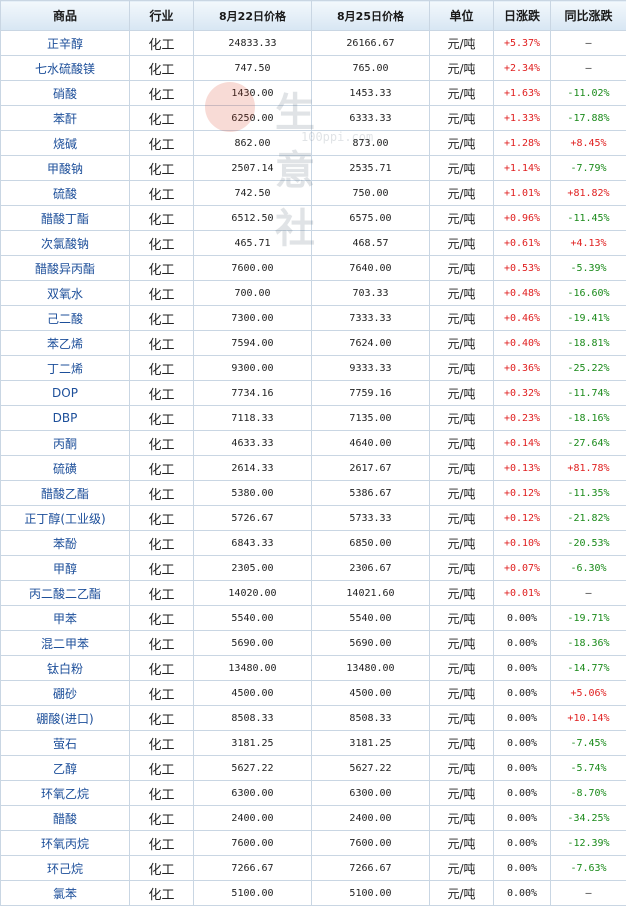 Image resolution: width=626 pixels, height=906 pixels. Describe the element at coordinates (370, 243) in the screenshot. I see `price-date2-cell: 468.57` at that location.